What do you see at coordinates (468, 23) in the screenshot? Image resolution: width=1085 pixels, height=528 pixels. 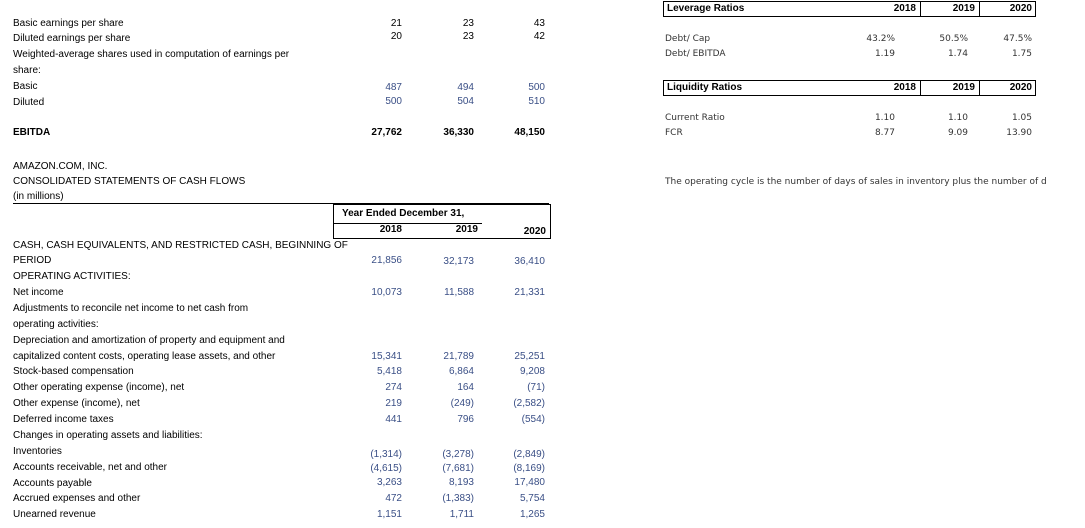 I see `basic-eps-2019: 23` at bounding box center [468, 23].